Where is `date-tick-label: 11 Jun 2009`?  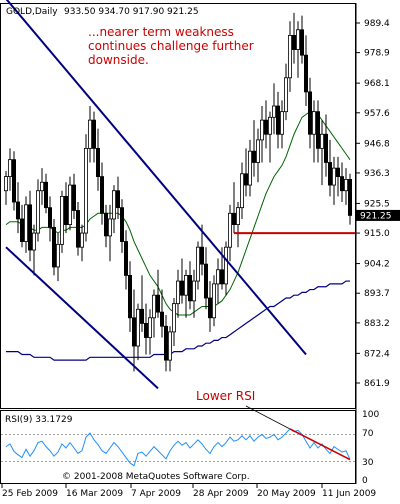
date-tick-label: 11 Jun 2009 is located at coordinates (349, 494).